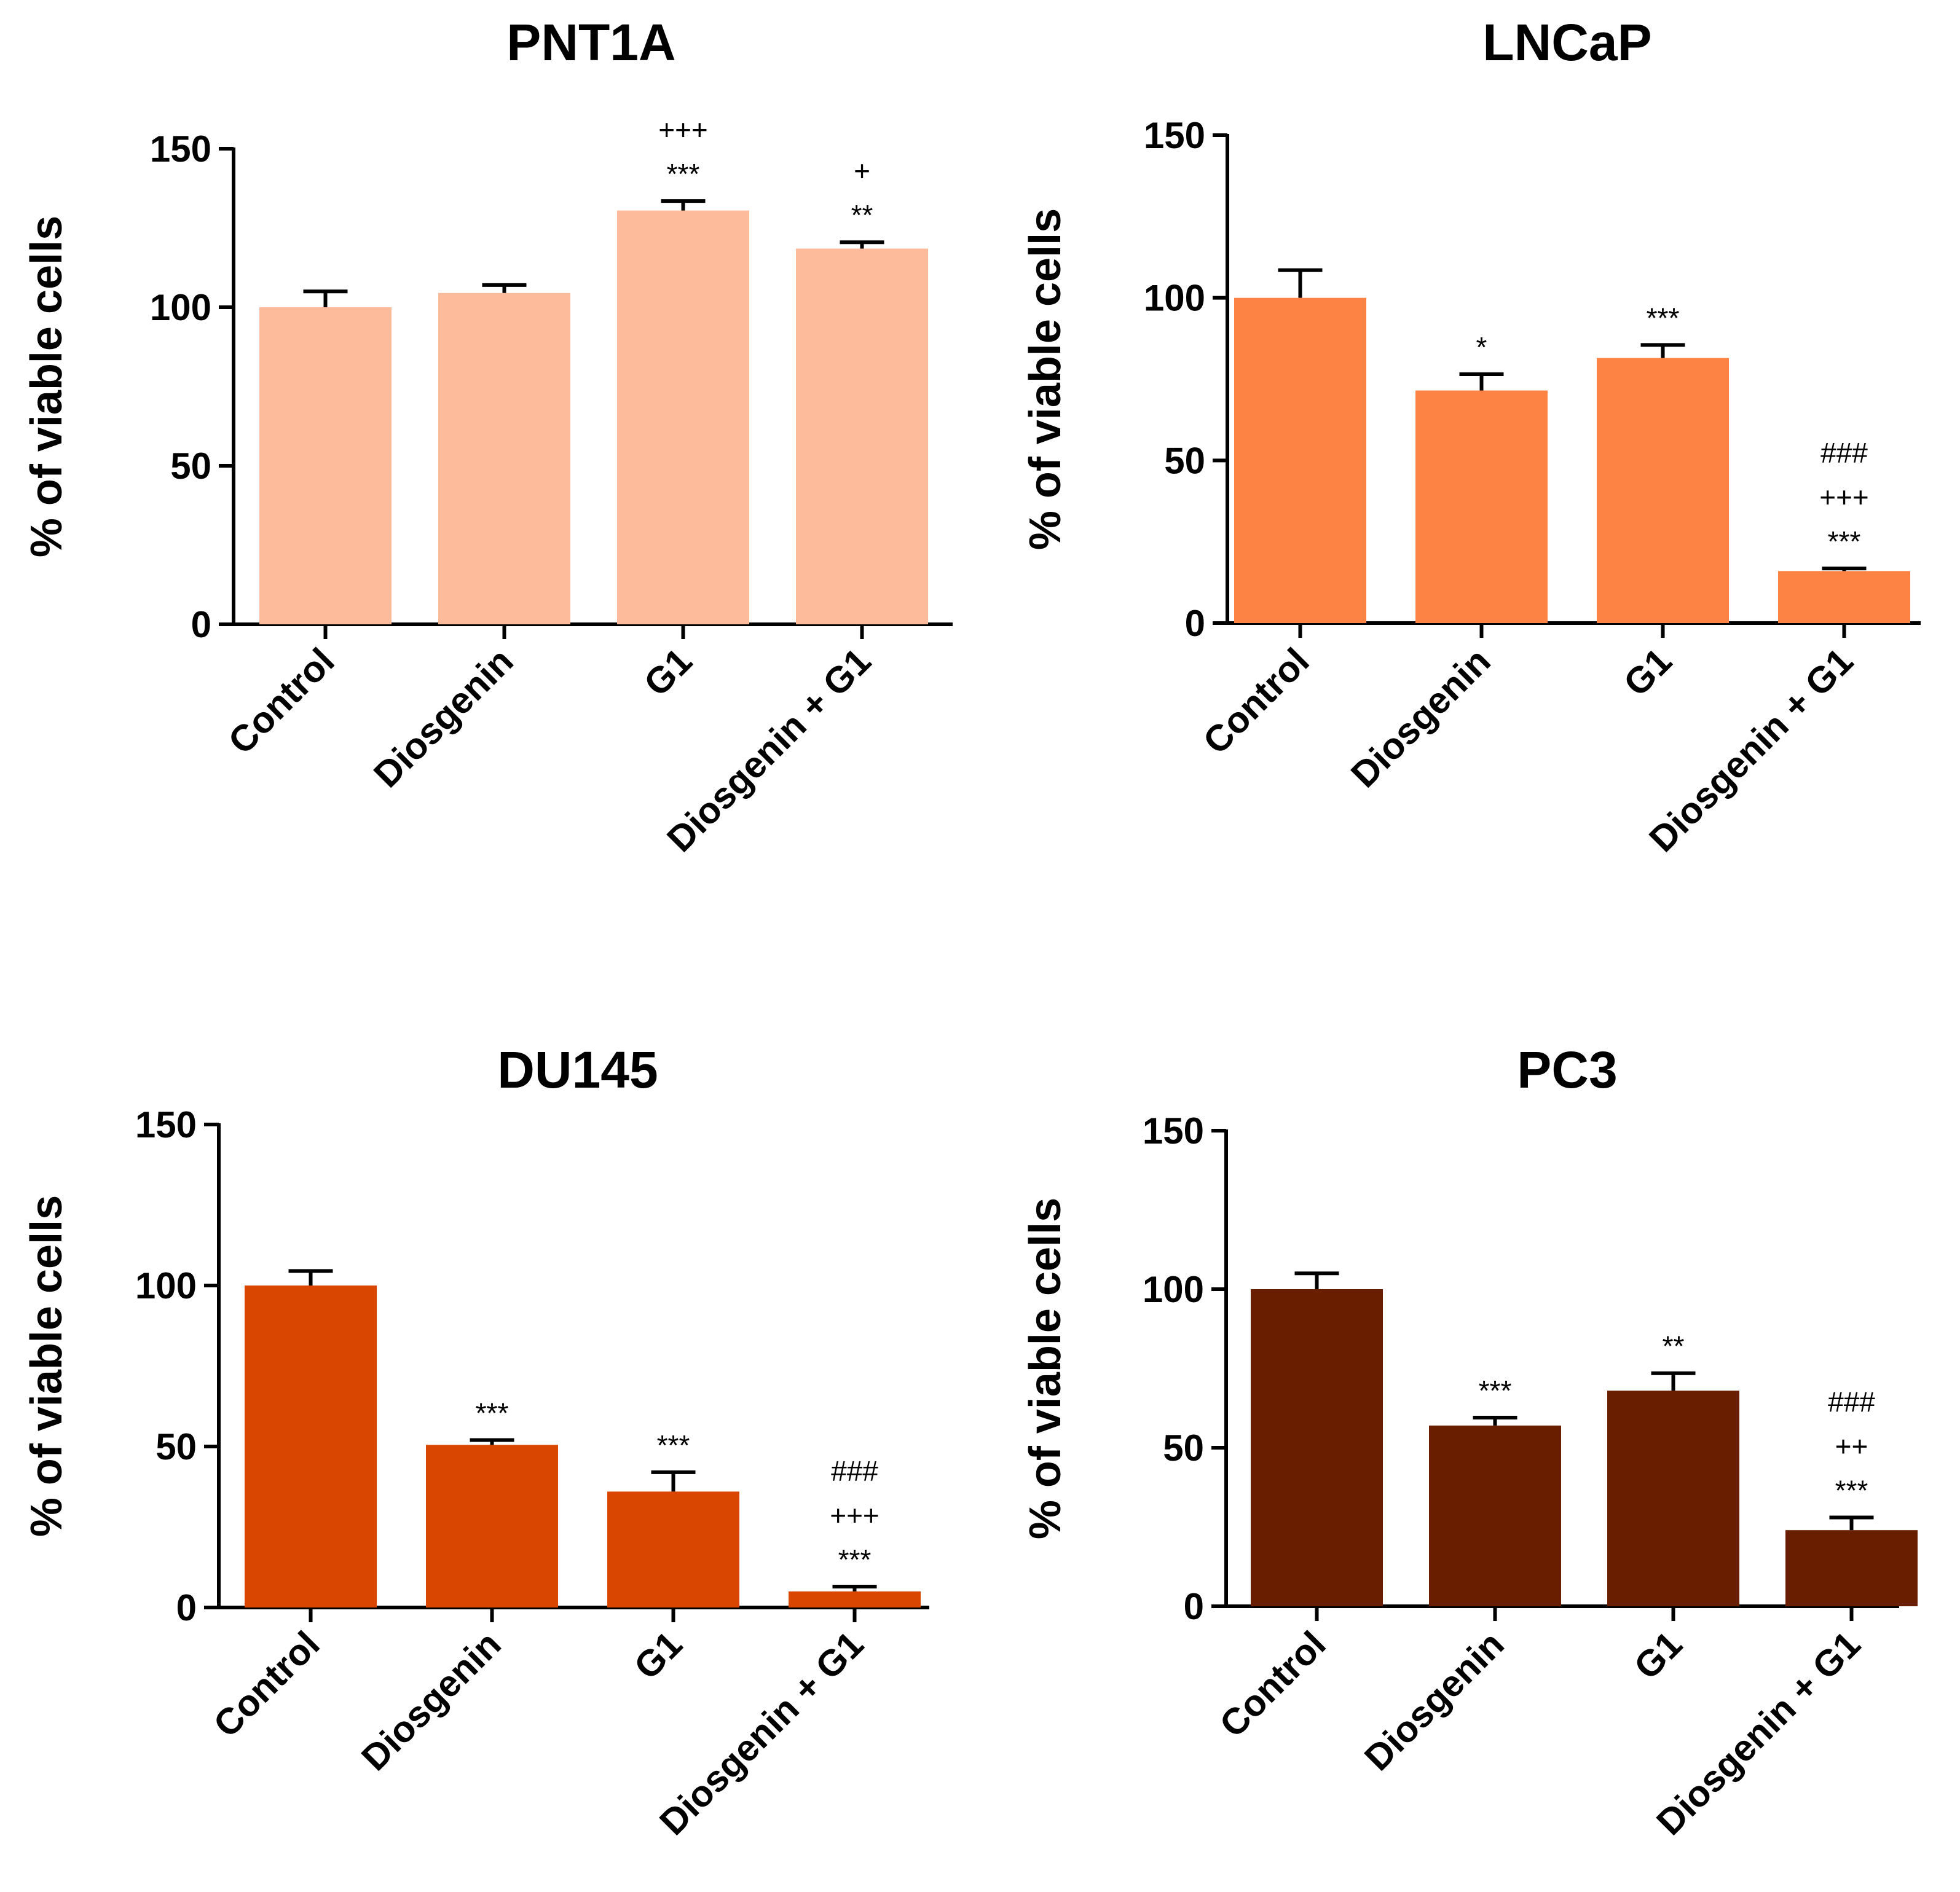  I want to click on significance-label: *, so click(1481, 347).